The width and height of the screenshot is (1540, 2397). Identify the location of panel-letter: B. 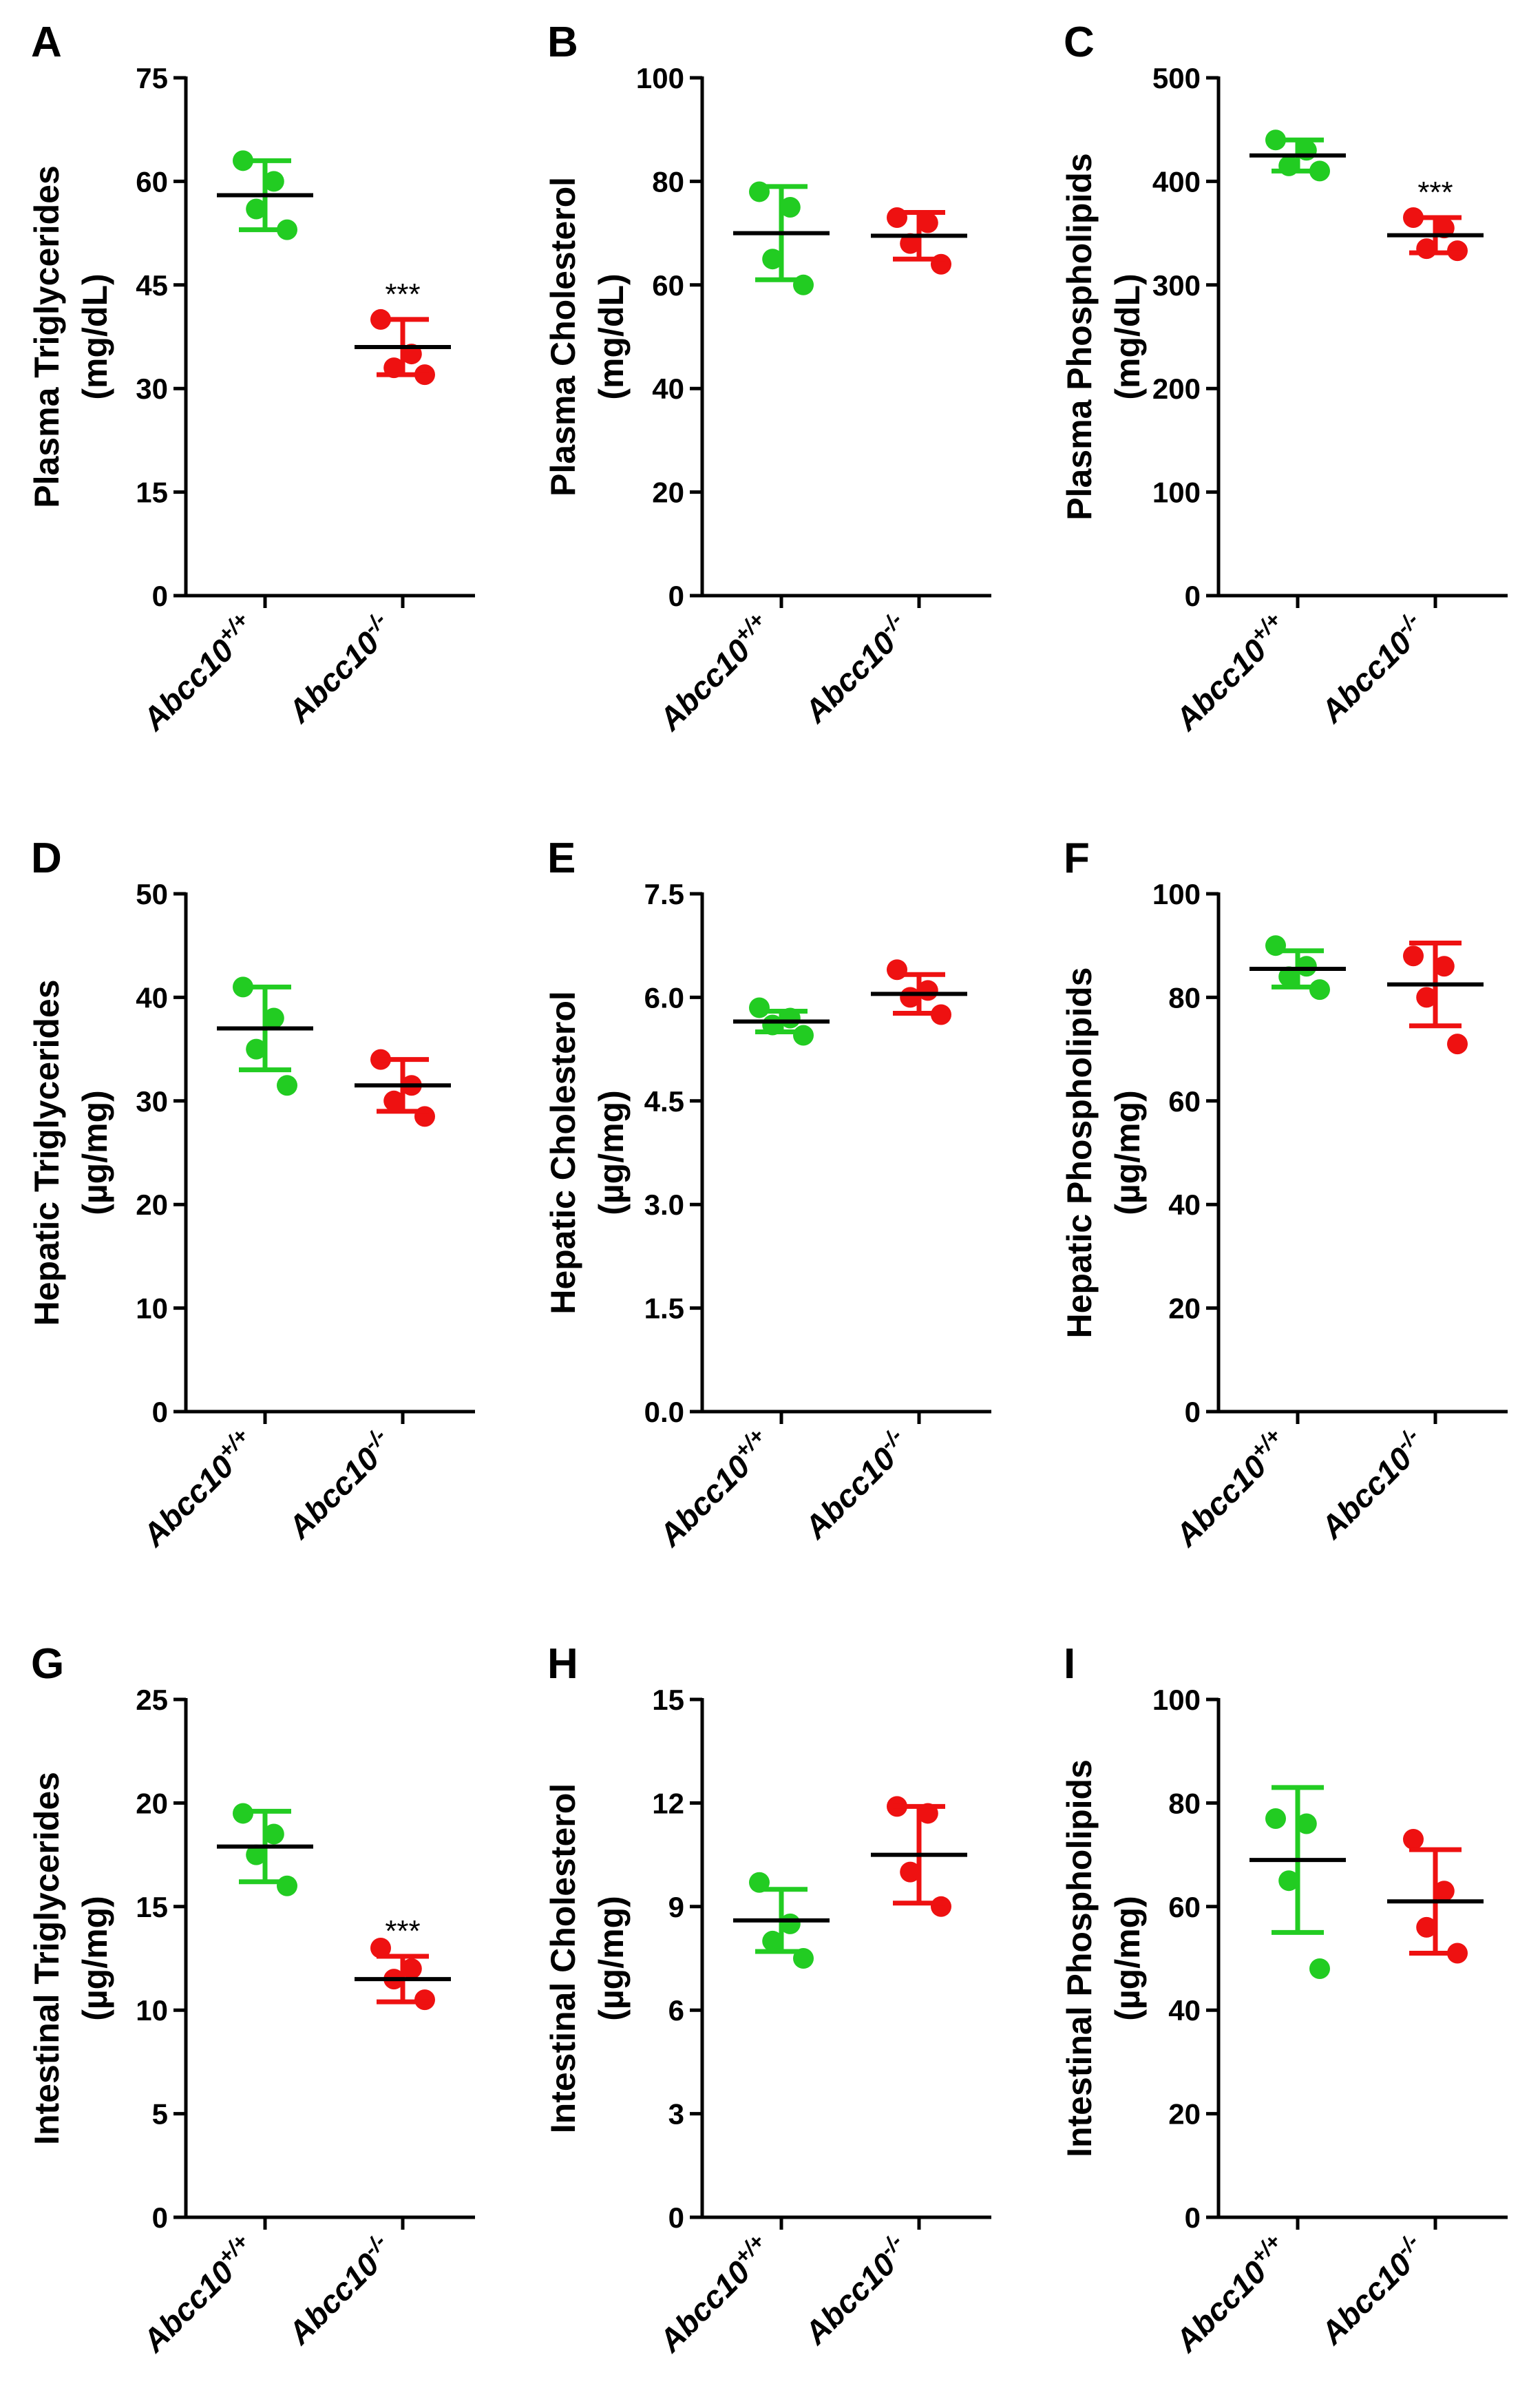
(562, 42).